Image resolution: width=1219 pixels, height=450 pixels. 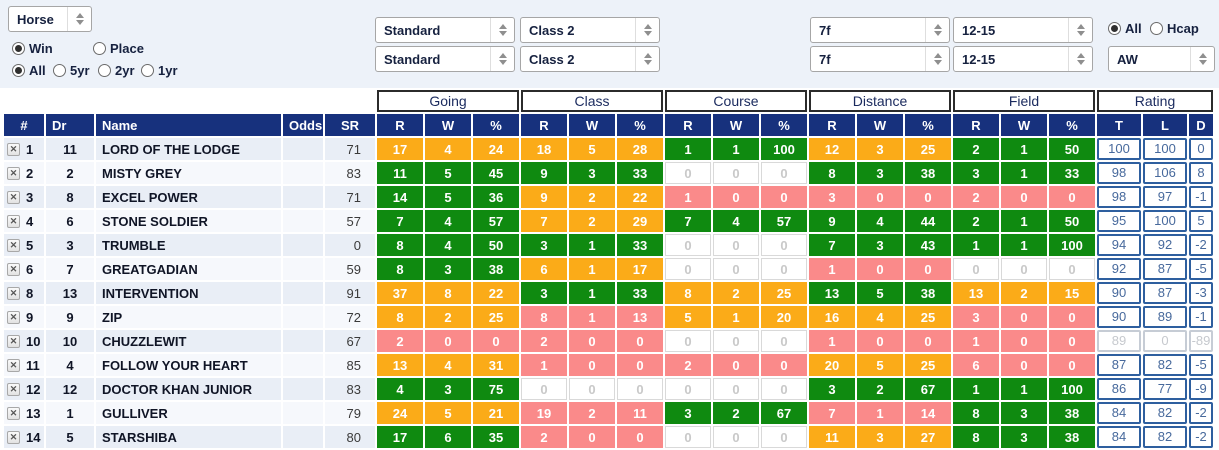 What do you see at coordinates (1201, 197) in the screenshot?
I see `rating-d-value: -1` at bounding box center [1201, 197].